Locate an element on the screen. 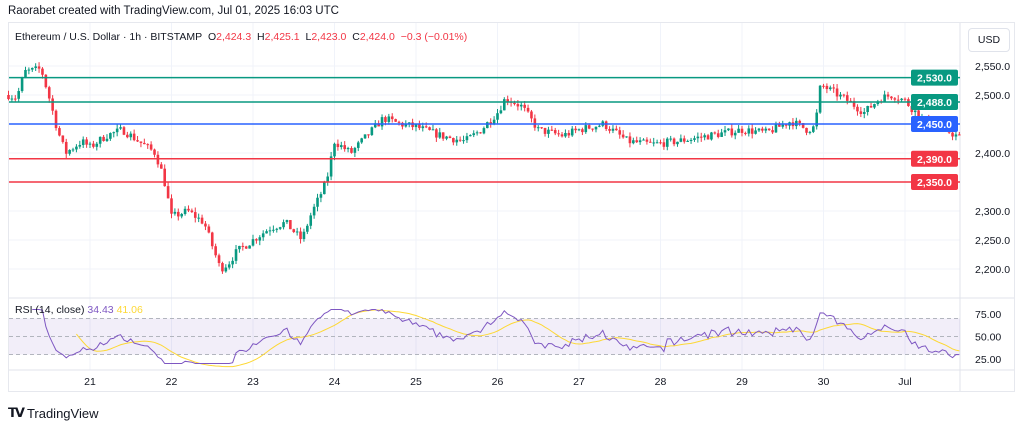  level-label-bg is located at coordinates (934, 77).